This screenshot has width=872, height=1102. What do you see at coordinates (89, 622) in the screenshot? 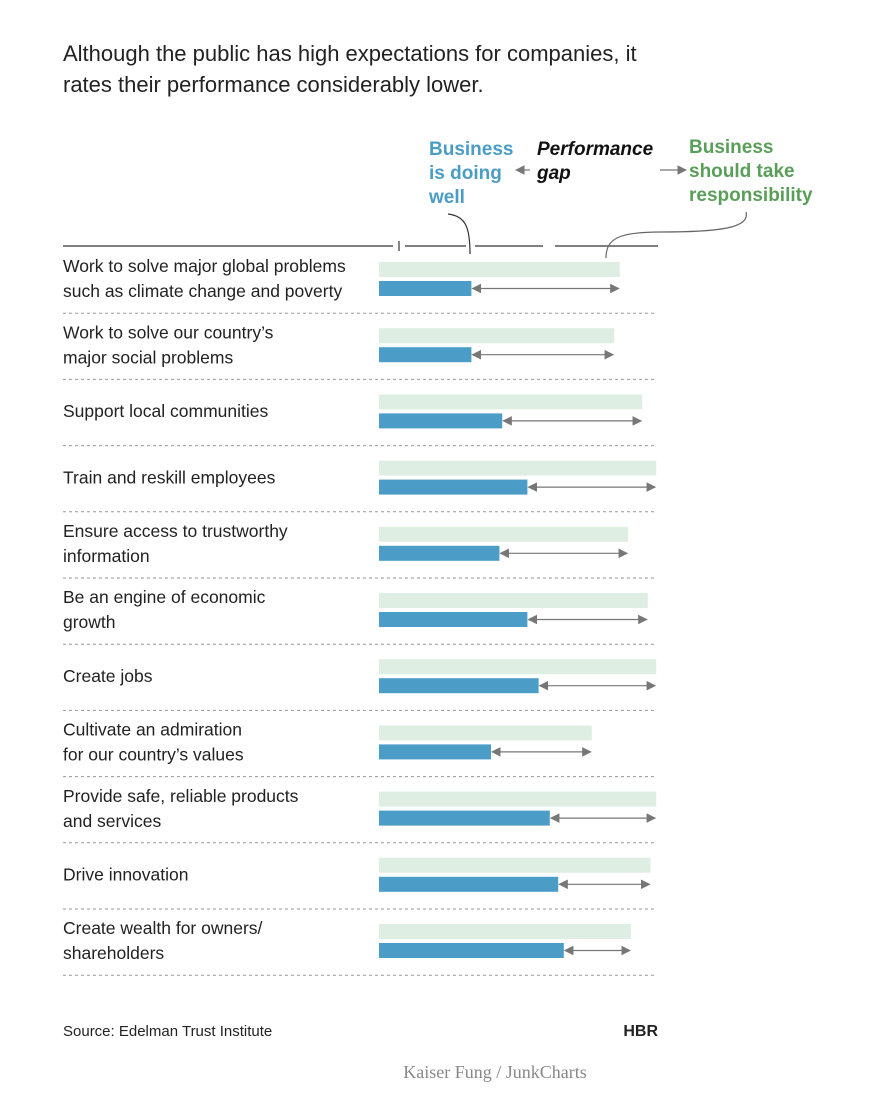
I see `category-label: growth` at bounding box center [89, 622].